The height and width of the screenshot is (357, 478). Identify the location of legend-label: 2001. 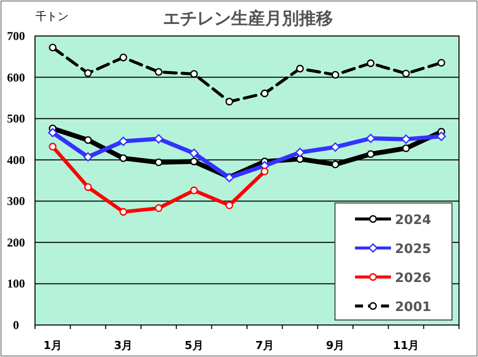
(413, 307).